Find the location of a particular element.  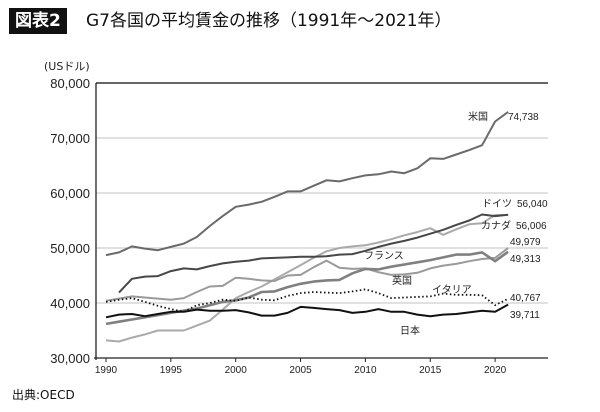

series-end-value: 56,040 is located at coordinates (532, 204).